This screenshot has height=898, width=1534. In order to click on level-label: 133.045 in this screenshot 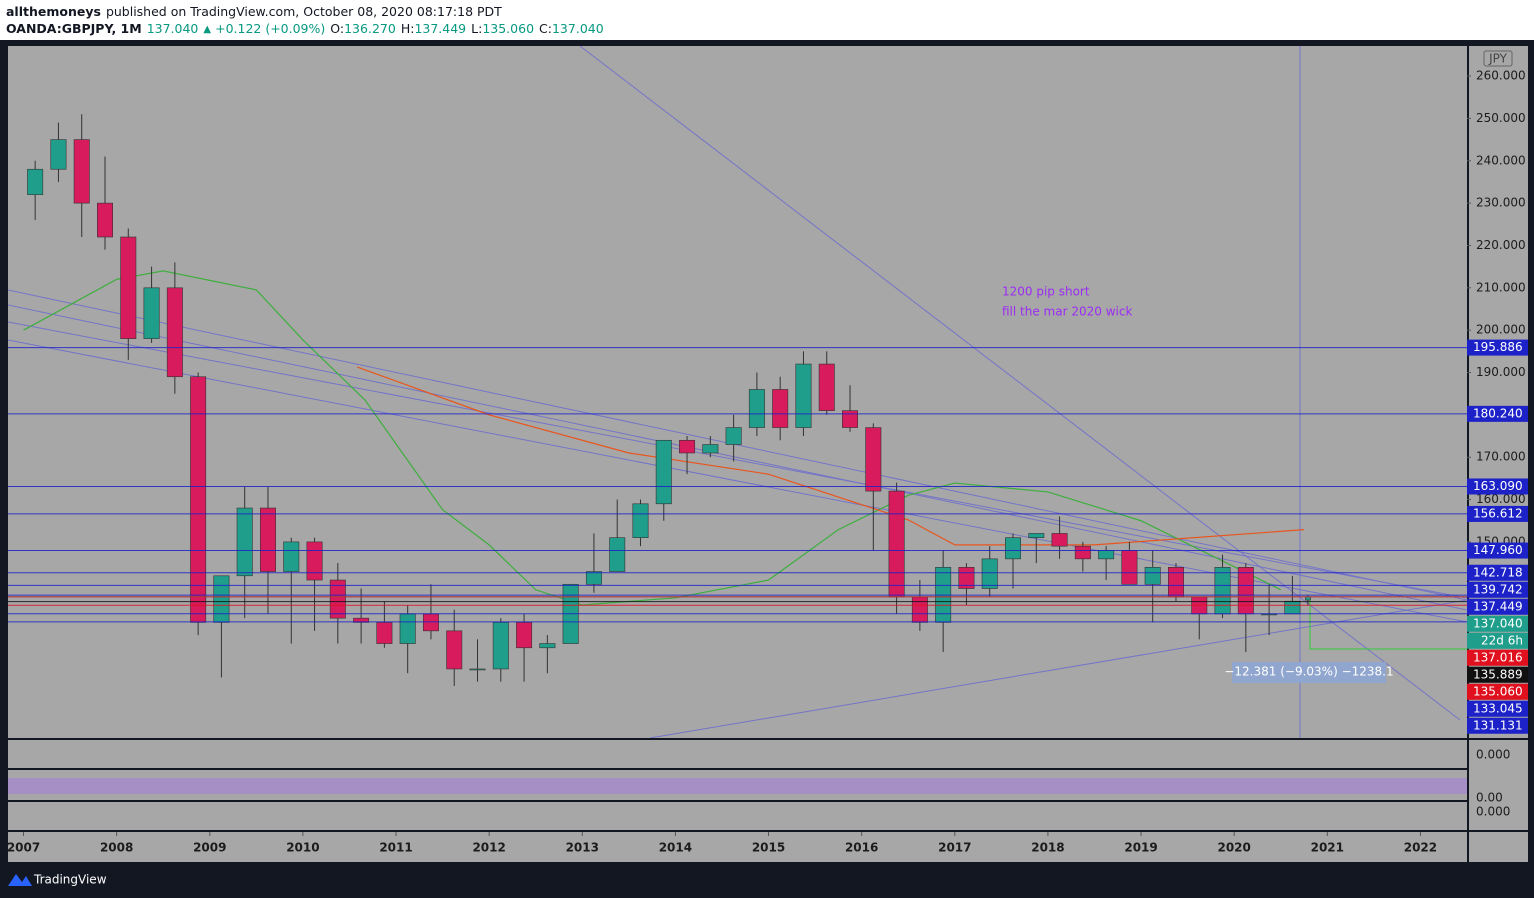, I will do `click(1498, 708)`.